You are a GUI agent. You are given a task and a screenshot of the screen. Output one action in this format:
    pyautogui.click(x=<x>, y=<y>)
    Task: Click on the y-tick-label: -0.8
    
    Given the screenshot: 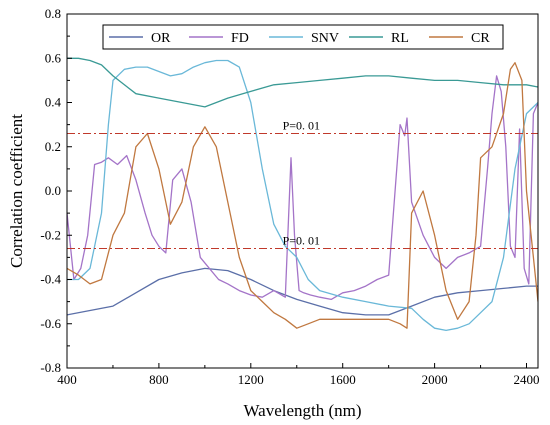 What is the action you would take?
    pyautogui.click(x=50, y=367)
    